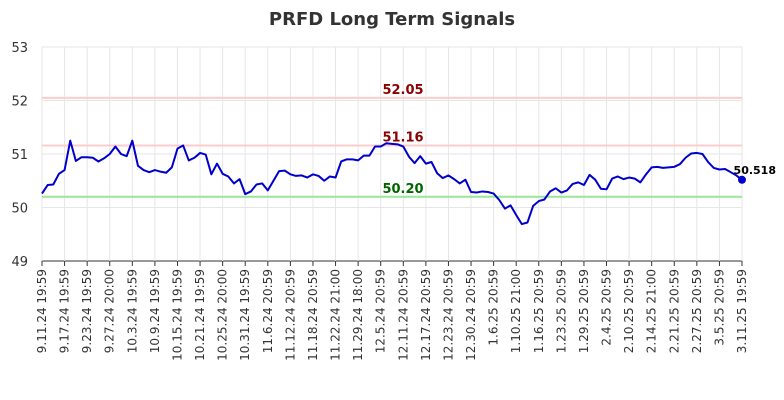 The height and width of the screenshot is (400, 784). I want to click on x-tick-label: 2.10.25 20:59, so click(629, 311).